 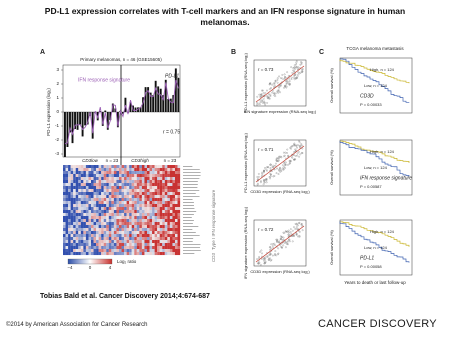 What do you see at coordinates (386, 178) in the screenshot?
I see `gene-label: IFN response signature` at bounding box center [386, 178].